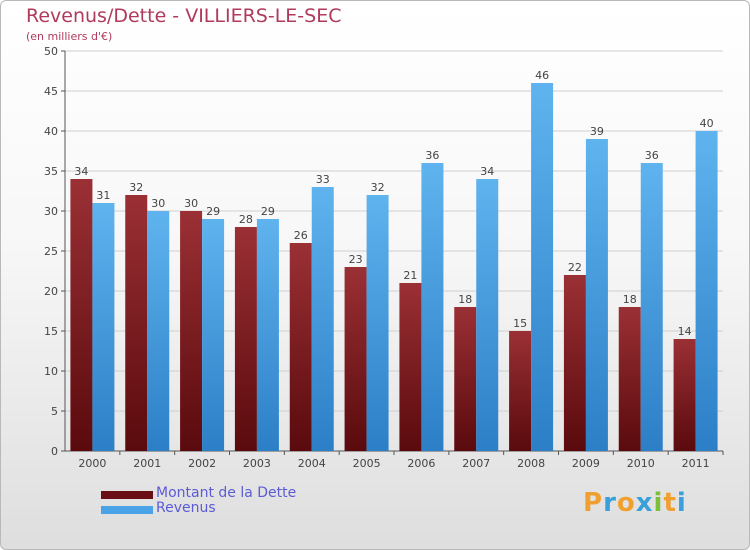 The height and width of the screenshot is (550, 750). I want to click on logo-letter: t, so click(670, 503).